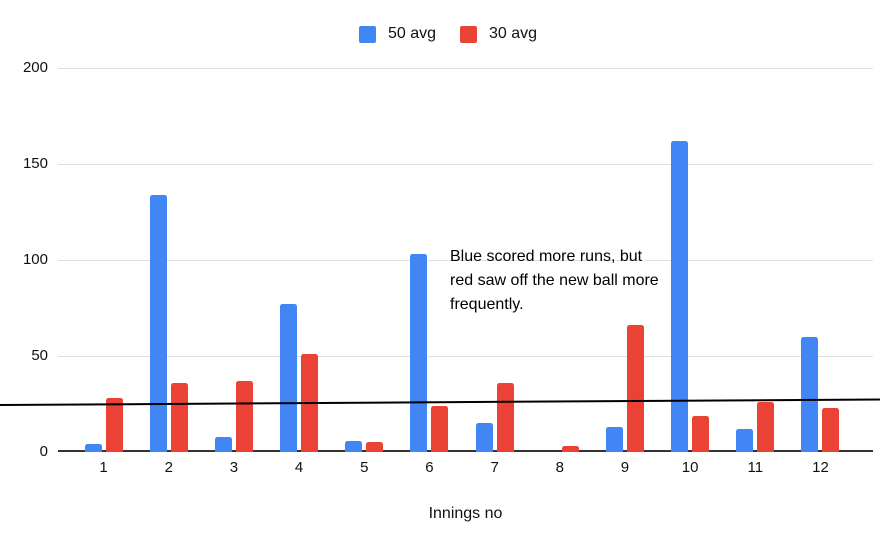 The height and width of the screenshot is (543, 880). Describe the element at coordinates (35, 259) in the screenshot. I see `y-tick-label-100: 100` at that location.